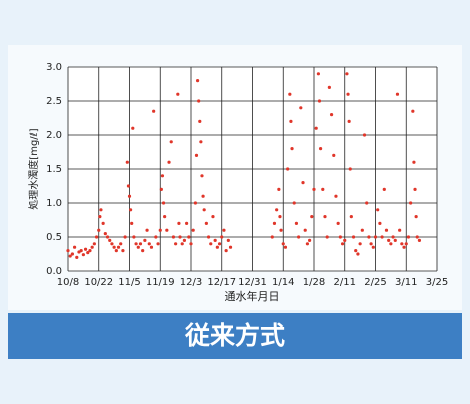  Describe the element at coordinates (68, 282) in the screenshot. I see `x-tick-label: 10/8` at that location.